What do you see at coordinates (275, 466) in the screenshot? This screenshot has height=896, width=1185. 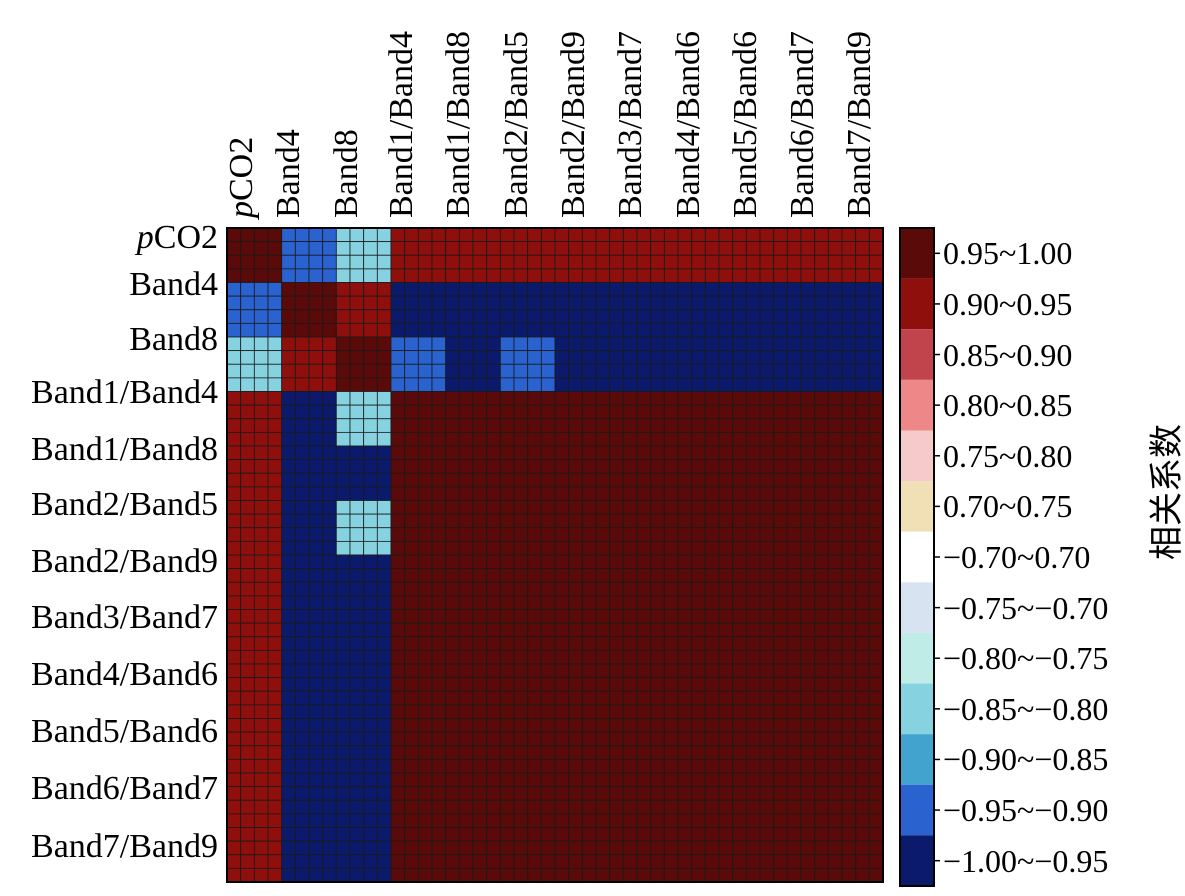 I see `heatmap-cell: Band1/Band8 / pCO2: 0.9` at bounding box center [275, 466].